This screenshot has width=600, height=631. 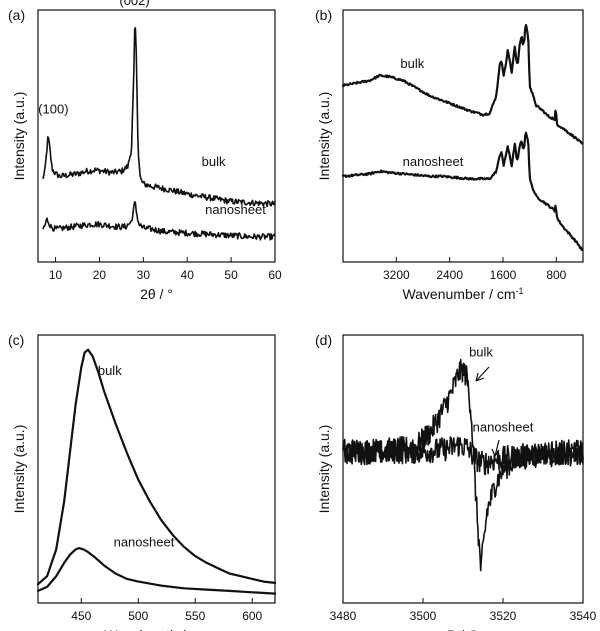 What do you see at coordinates (495, 448) in the screenshot?
I see `nanosheet-arrow-icon` at bounding box center [495, 448].